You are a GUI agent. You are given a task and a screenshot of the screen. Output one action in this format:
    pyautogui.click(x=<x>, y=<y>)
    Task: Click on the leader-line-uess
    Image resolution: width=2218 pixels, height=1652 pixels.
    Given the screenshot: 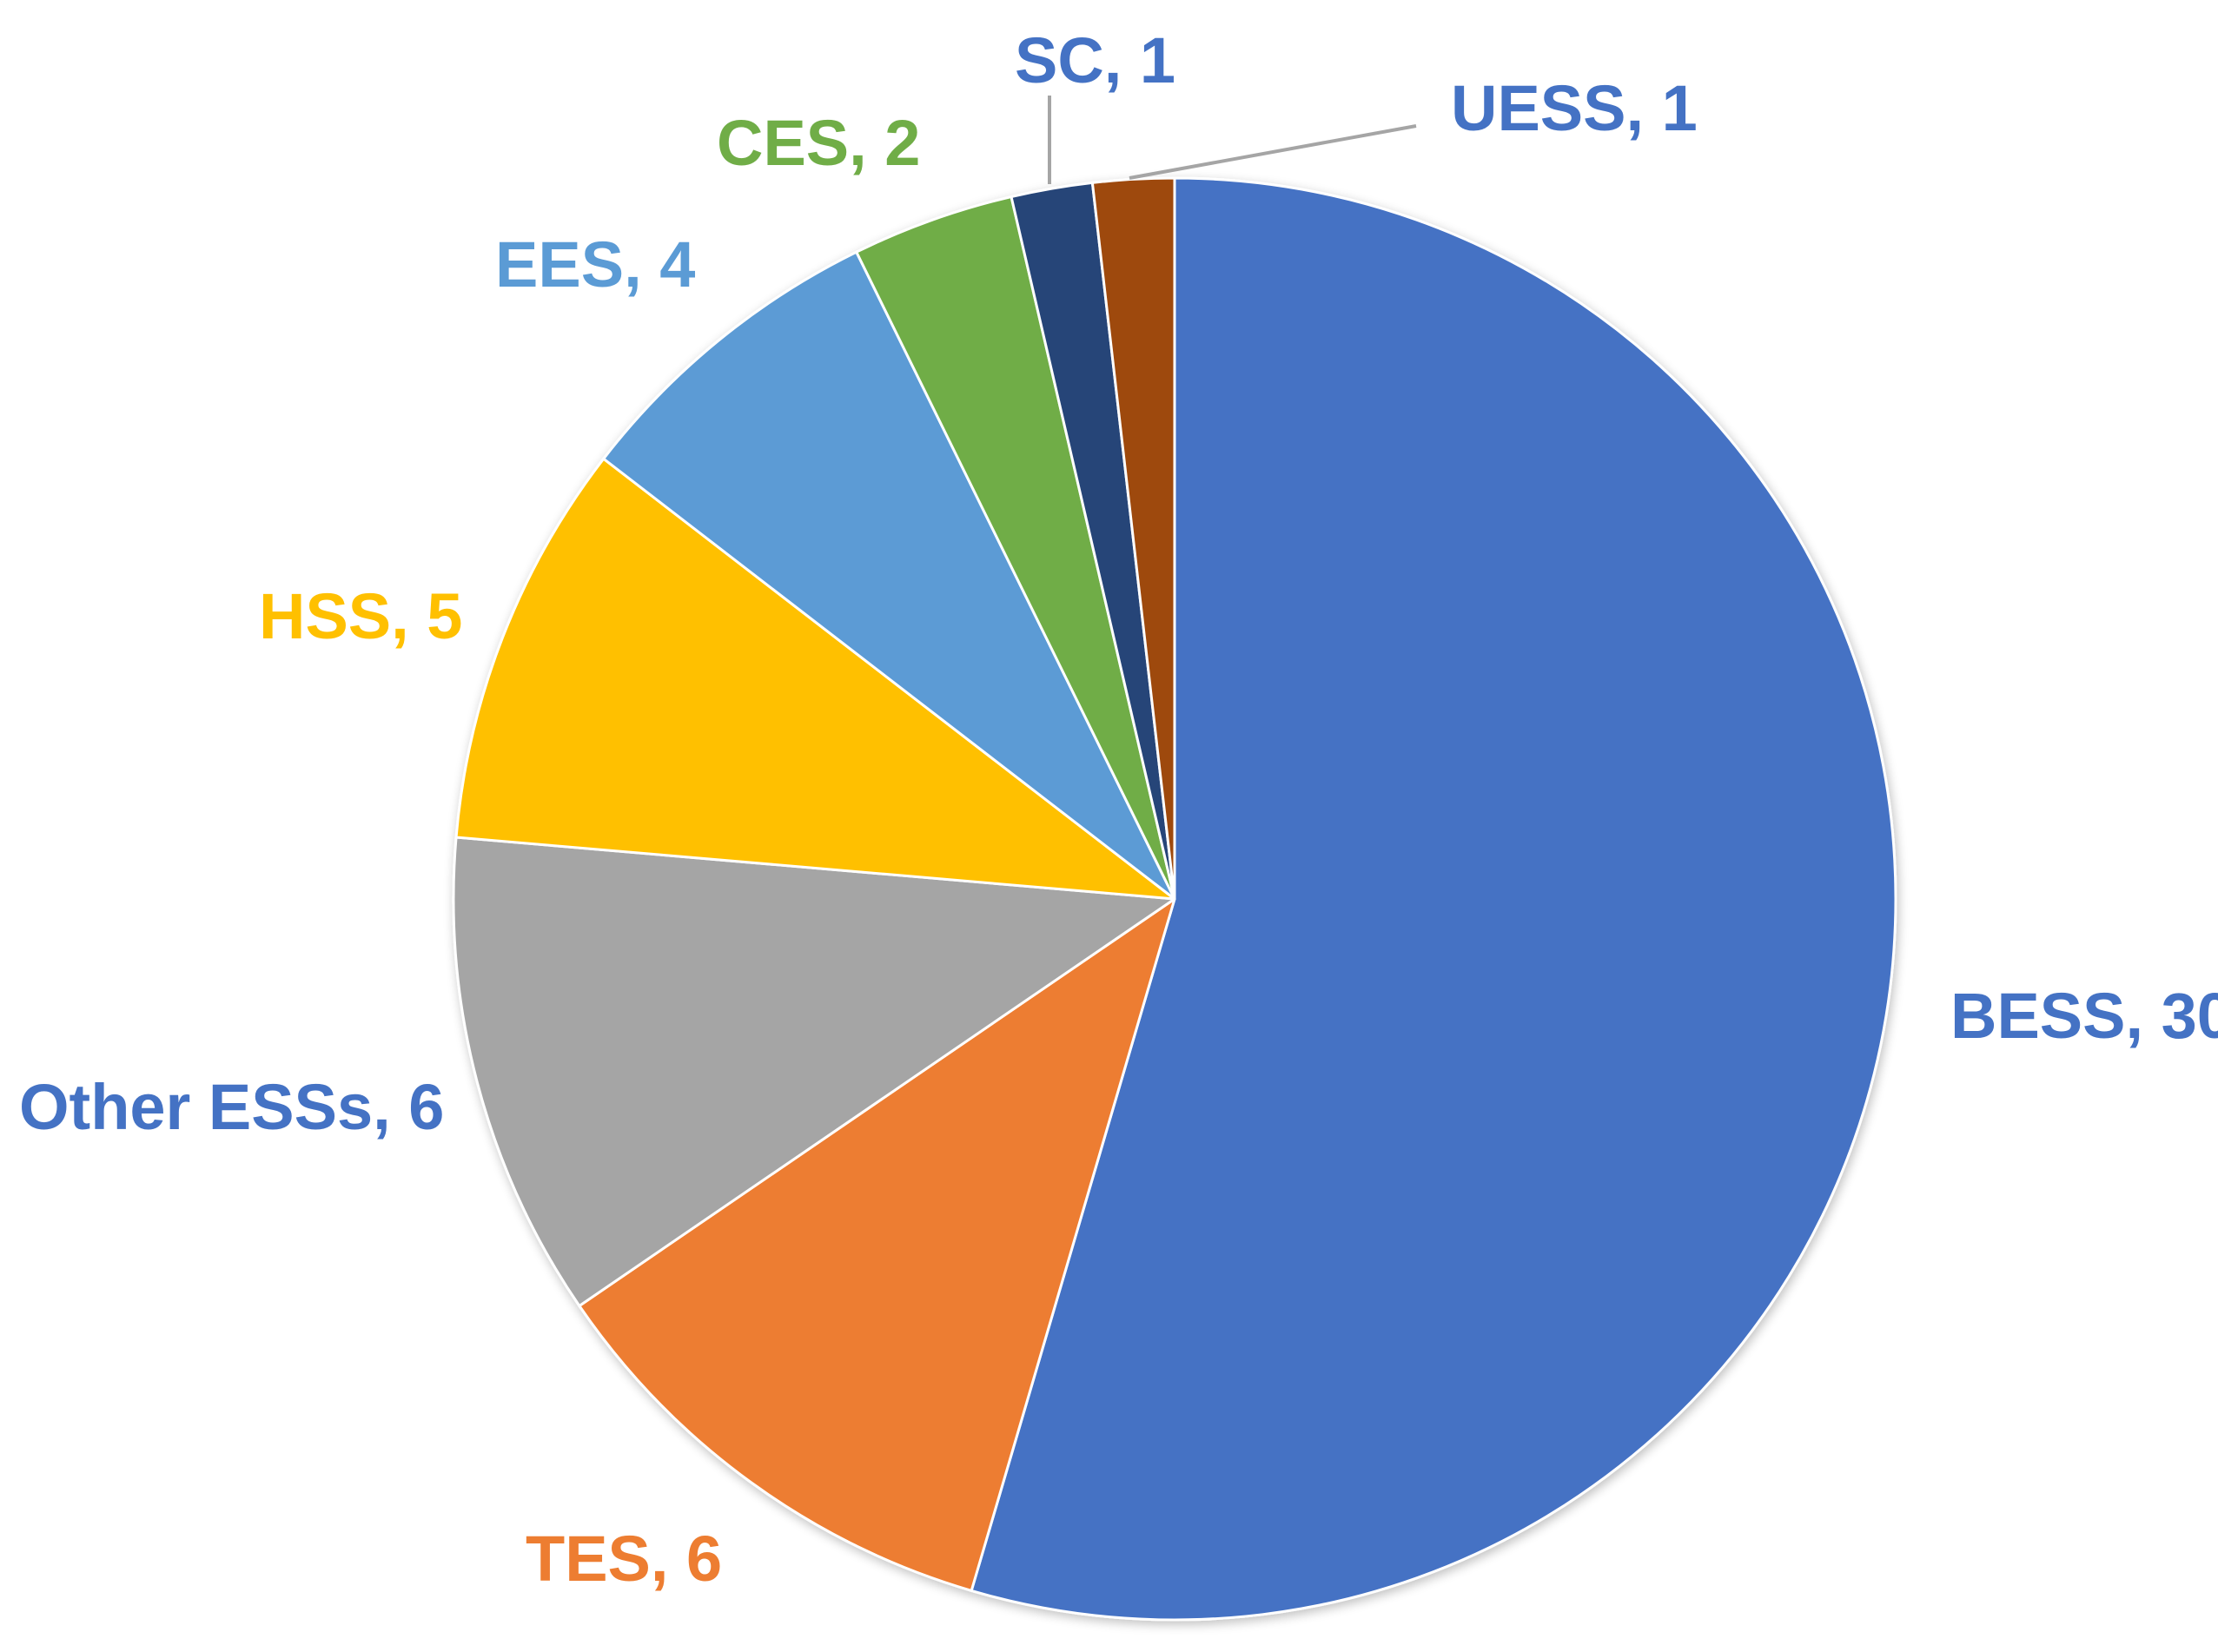 What is the action you would take?
    pyautogui.click(x=1273, y=152)
    